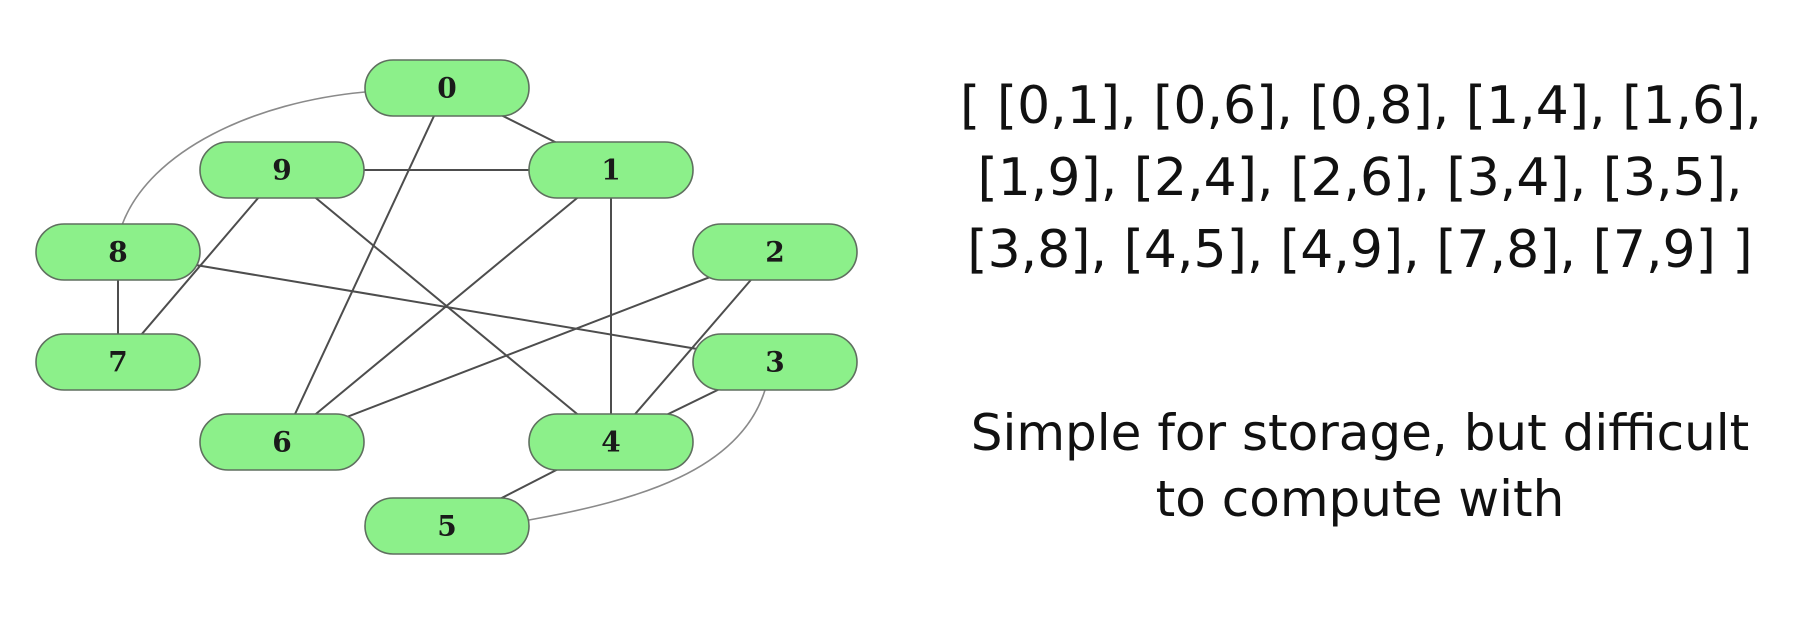  I want to click on node-label-8: 8, so click(117, 252).